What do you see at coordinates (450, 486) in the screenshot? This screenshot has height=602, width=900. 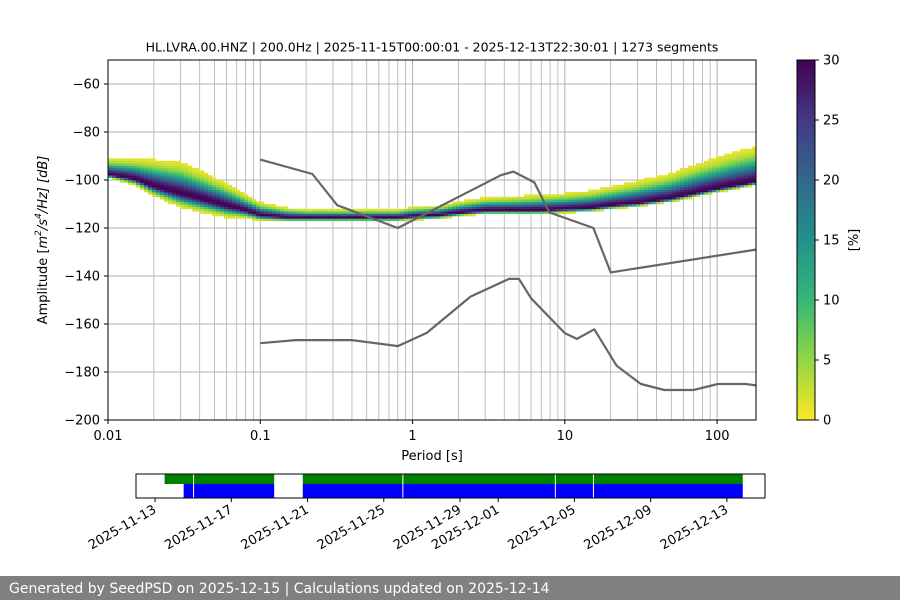 I see `availability-border` at bounding box center [450, 486].